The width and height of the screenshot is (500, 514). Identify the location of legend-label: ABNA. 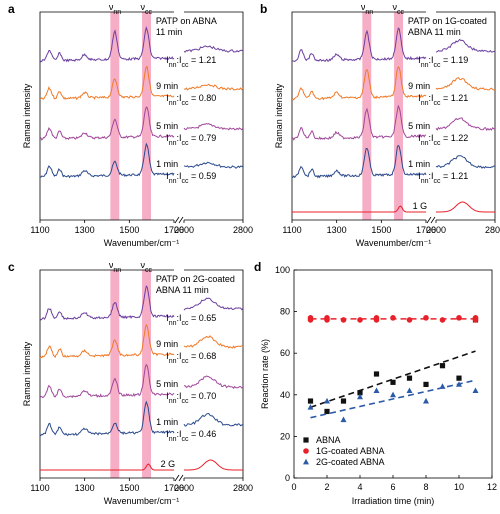
(328, 440).